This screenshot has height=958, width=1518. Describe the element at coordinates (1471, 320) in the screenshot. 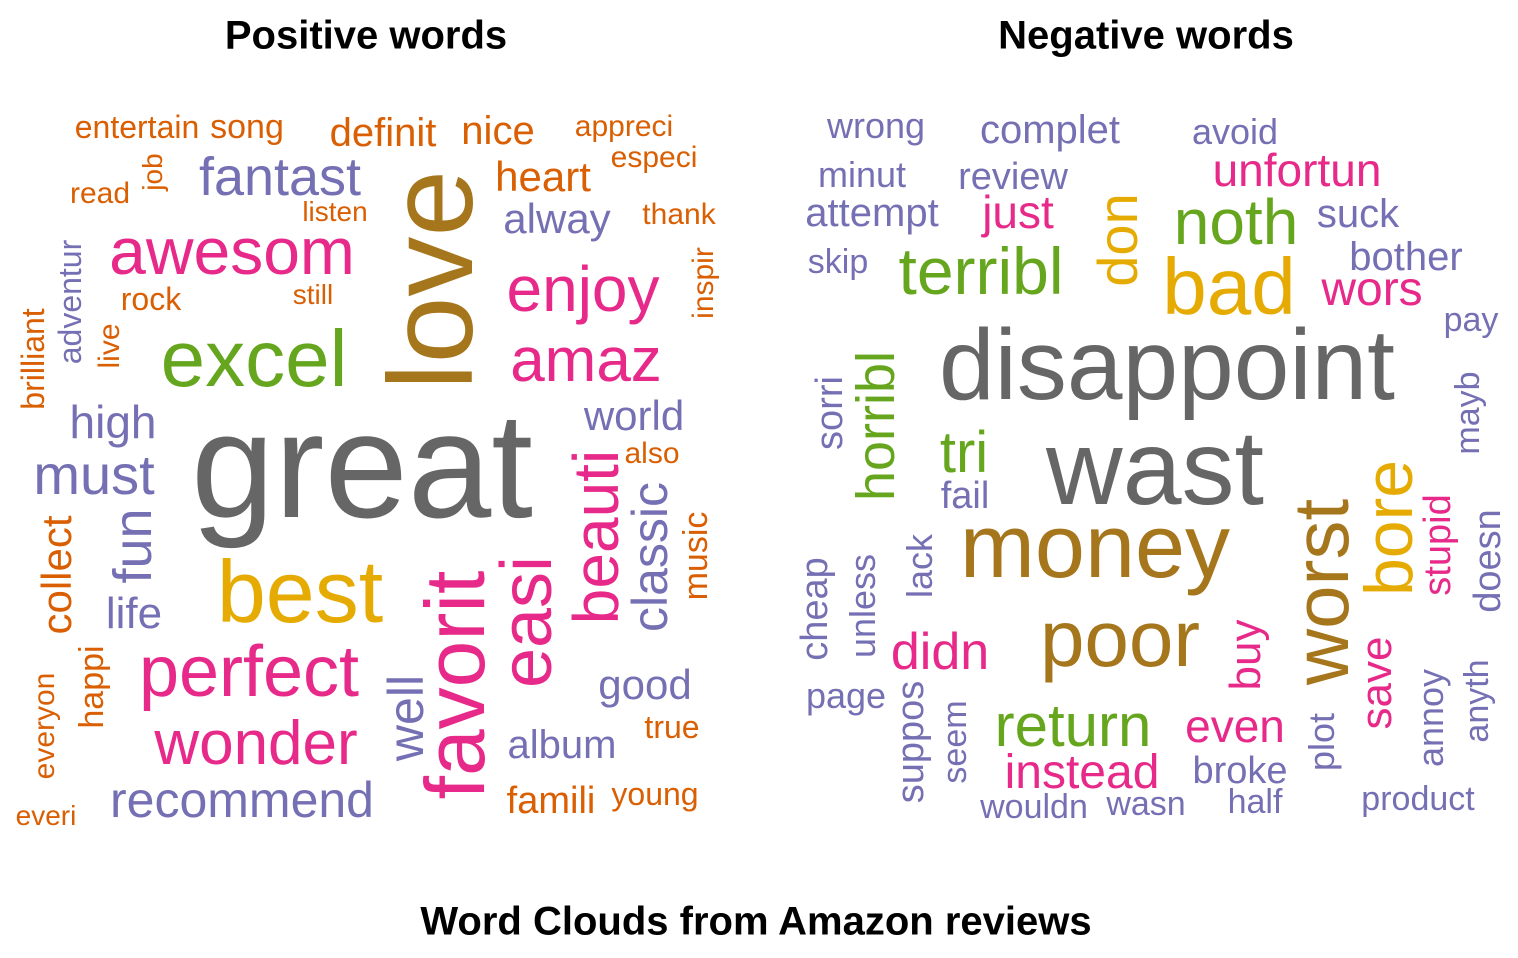

I see `negative-word-pay: pay` at that location.